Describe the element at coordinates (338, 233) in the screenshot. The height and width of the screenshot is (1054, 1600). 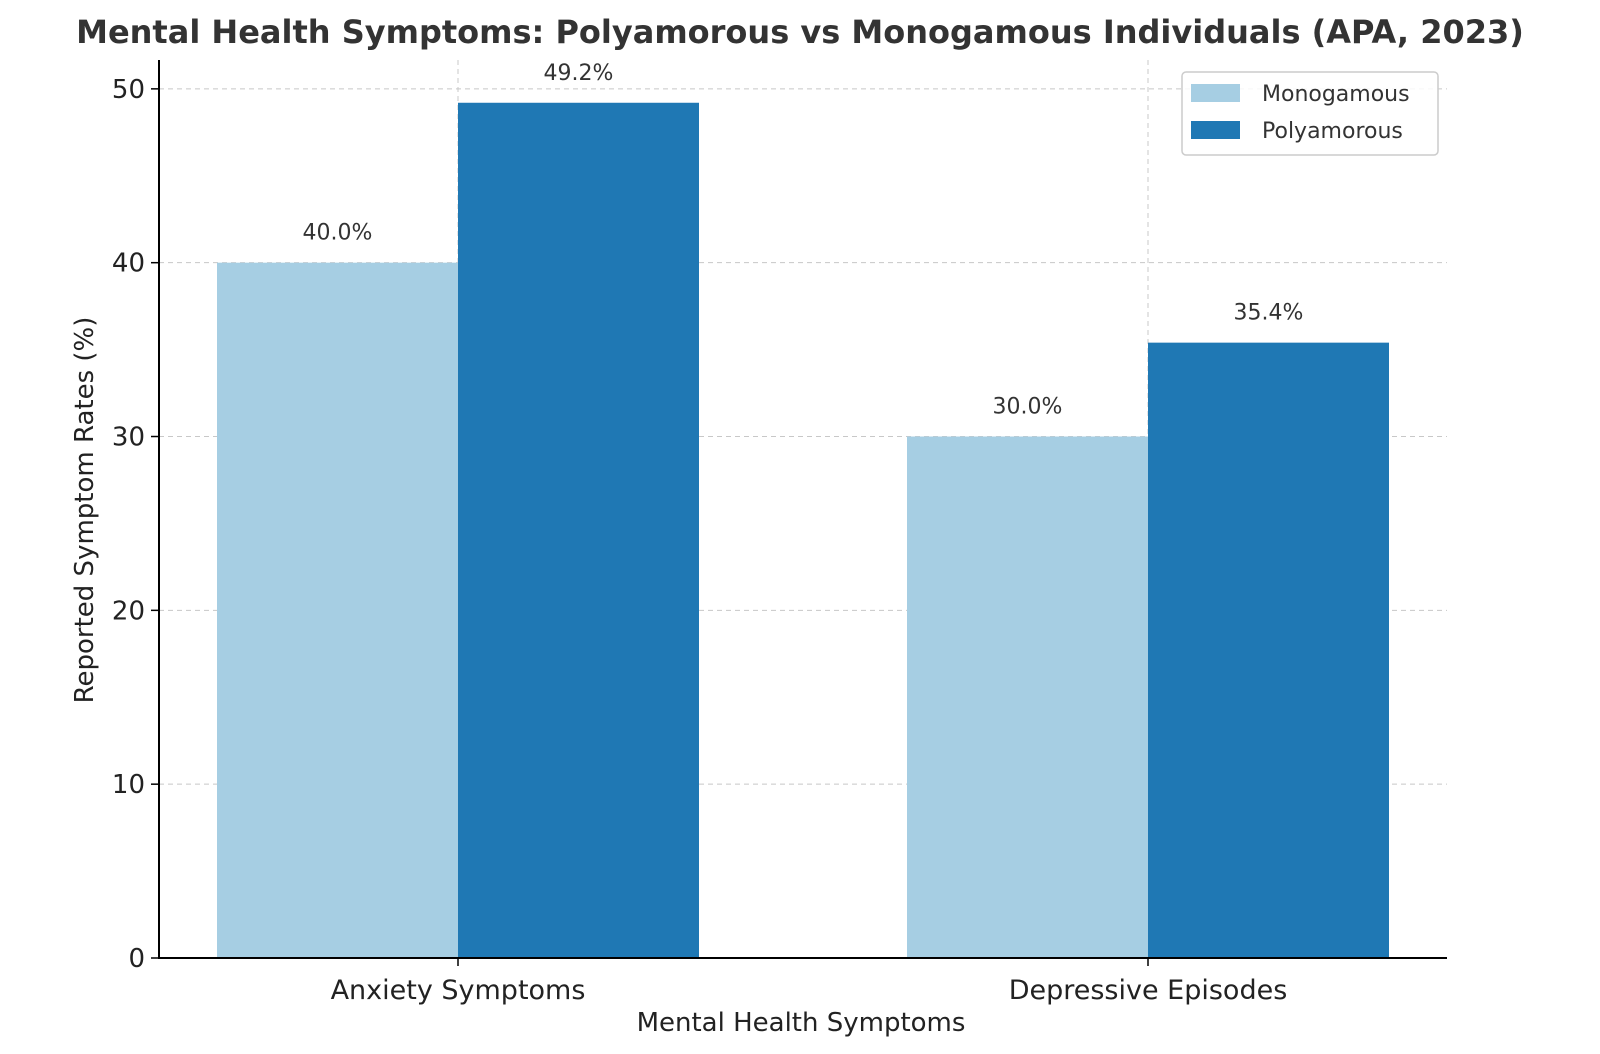
I see `data-label: 40.0%` at that location.